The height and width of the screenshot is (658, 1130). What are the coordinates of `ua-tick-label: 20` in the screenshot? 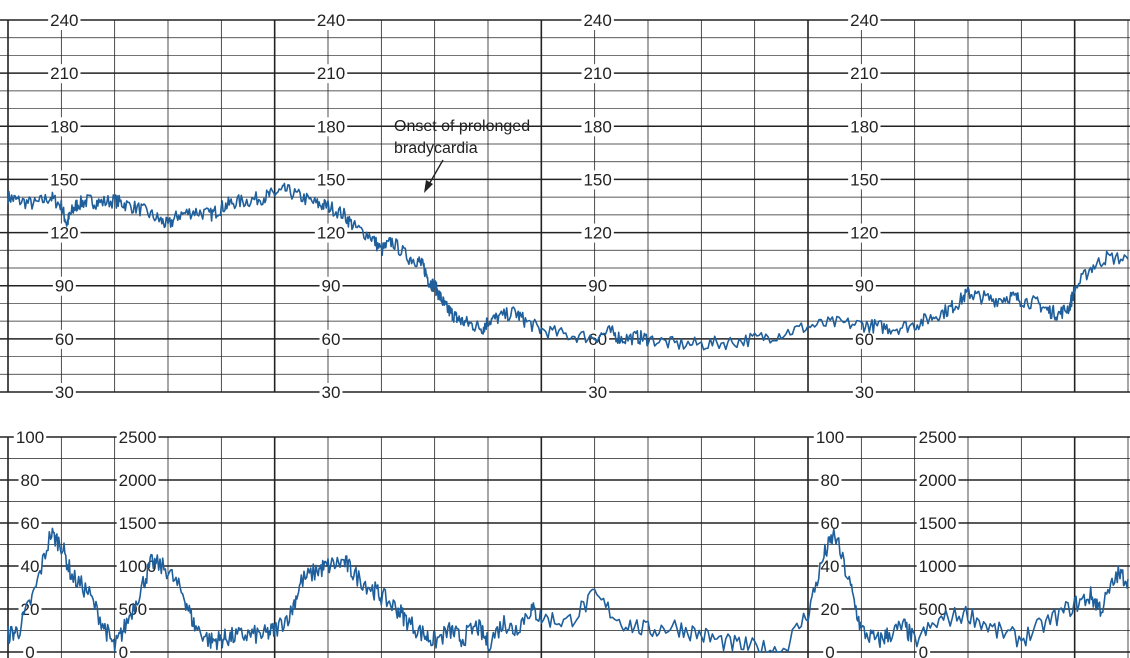 It's located at (830, 609).